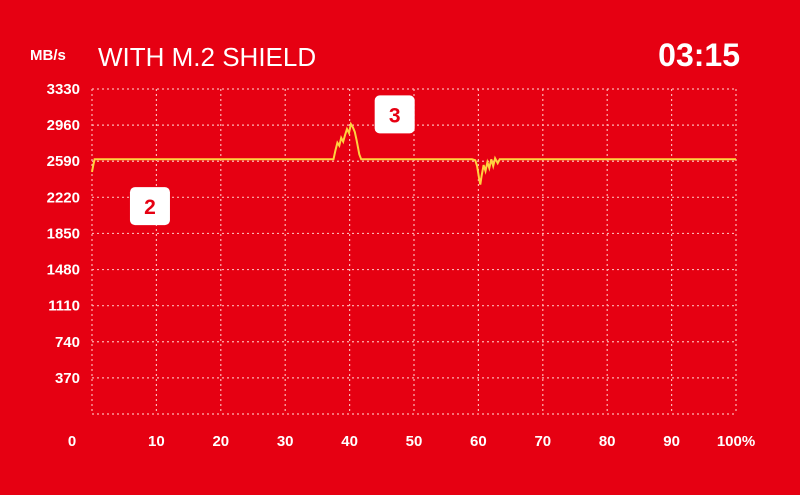 The height and width of the screenshot is (495, 800). I want to click on series-line, so click(413, 153).